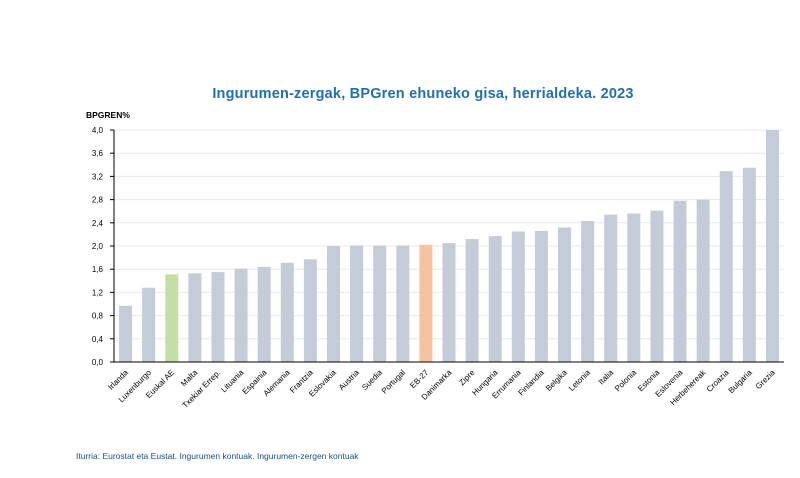  I want to click on bar-letonia, so click(588, 291).